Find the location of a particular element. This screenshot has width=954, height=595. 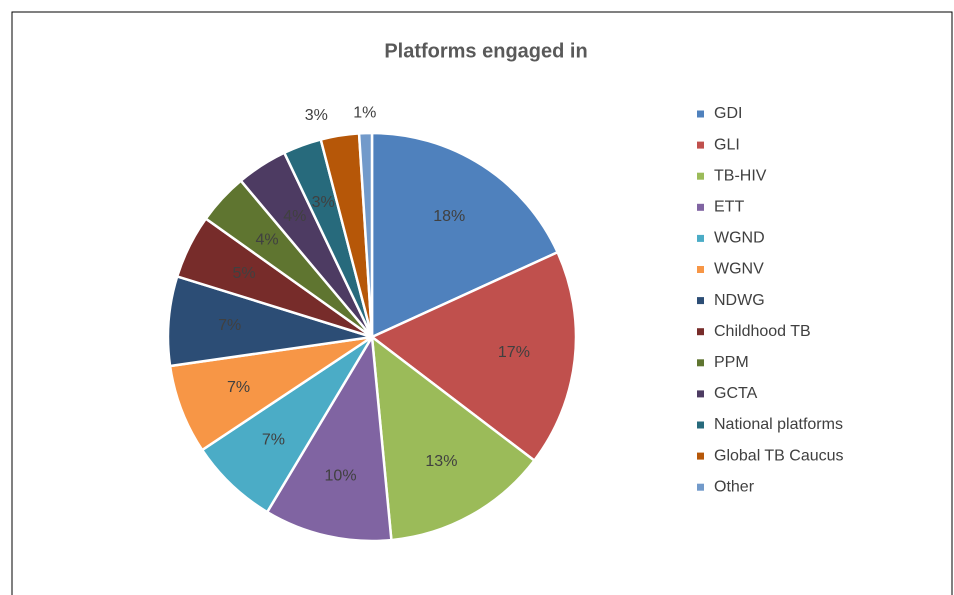

legend-label: WGND is located at coordinates (739, 238).